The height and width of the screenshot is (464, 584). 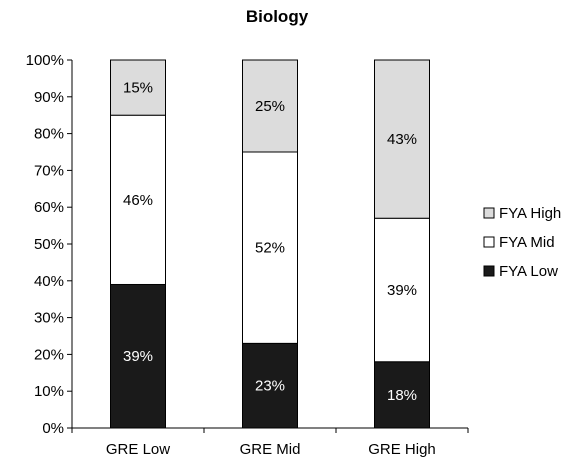 What do you see at coordinates (527, 242) in the screenshot?
I see `legend-label: FYA Mid` at bounding box center [527, 242].